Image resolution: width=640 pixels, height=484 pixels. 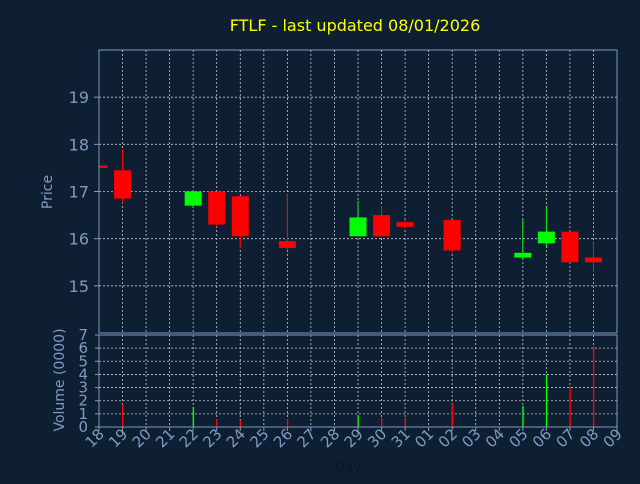 I want to click on x-tick-label: 08, so click(x=589, y=438).